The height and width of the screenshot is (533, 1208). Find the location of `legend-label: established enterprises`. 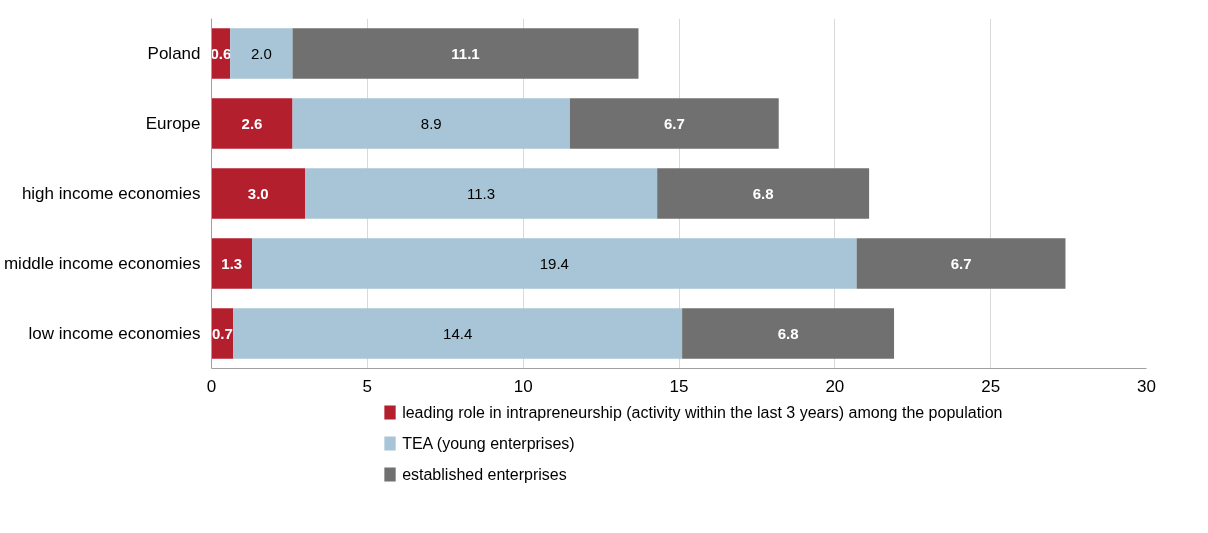

legend-label: established enterprises is located at coordinates (484, 474).